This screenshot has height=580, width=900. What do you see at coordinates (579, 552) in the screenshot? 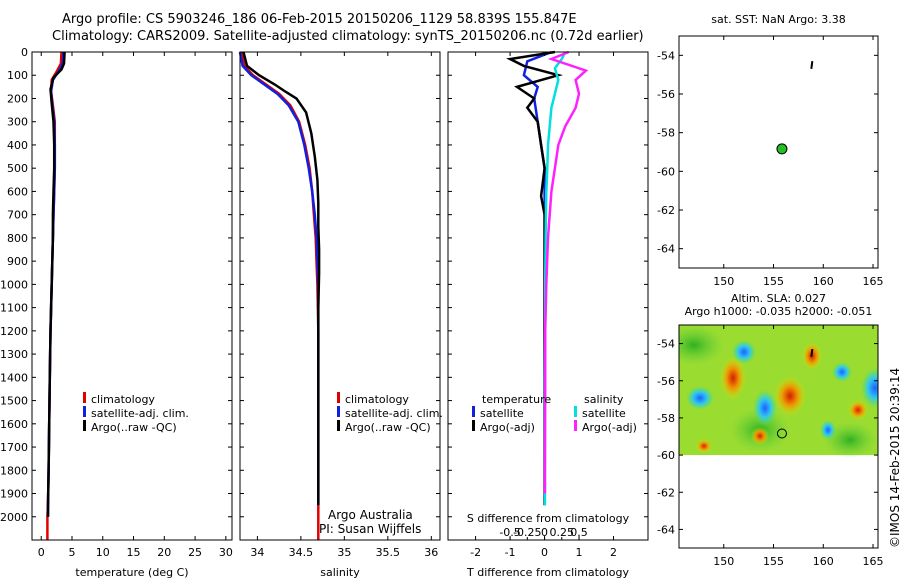
I see `difference-xtick-label: 1` at bounding box center [579, 552].